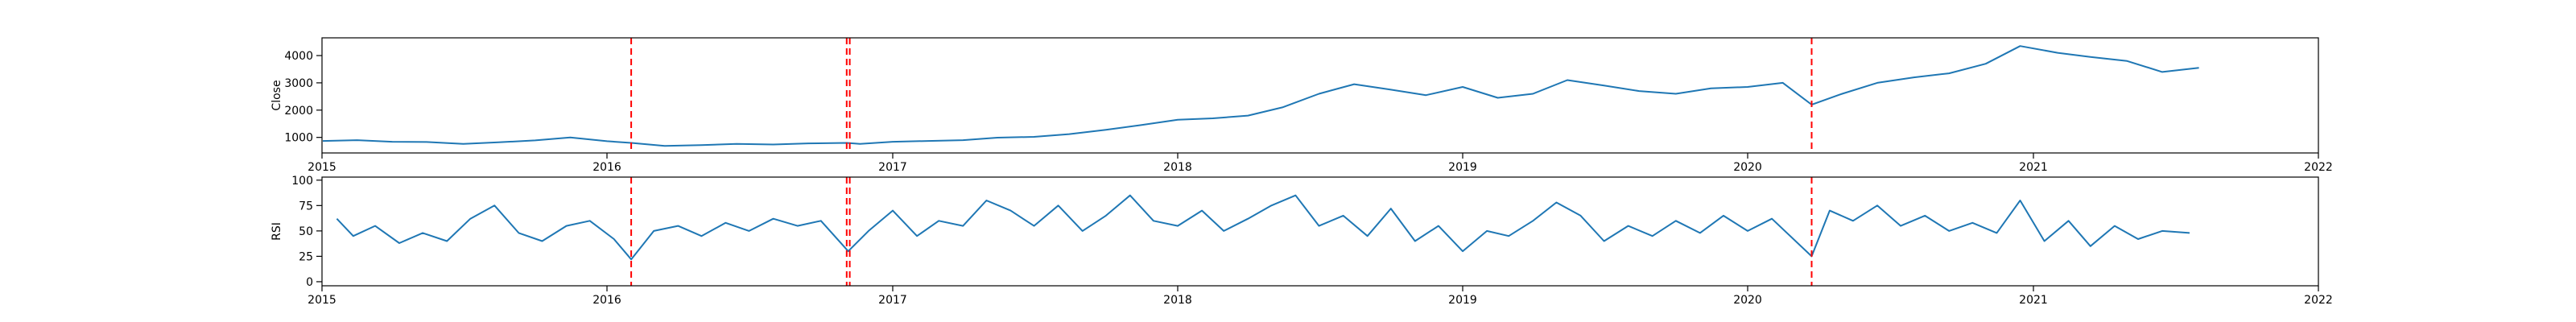  Describe the element at coordinates (306, 231) in the screenshot. I see `y-tick-label: 50` at that location.